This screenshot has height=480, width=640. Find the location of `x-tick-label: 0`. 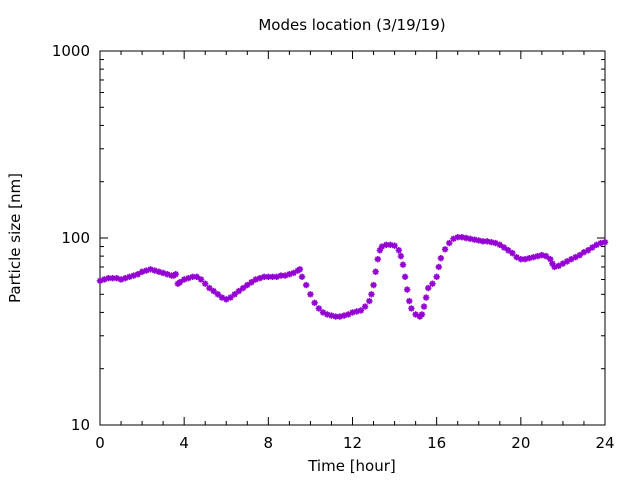

x-tick-label: 0 is located at coordinates (100, 443).